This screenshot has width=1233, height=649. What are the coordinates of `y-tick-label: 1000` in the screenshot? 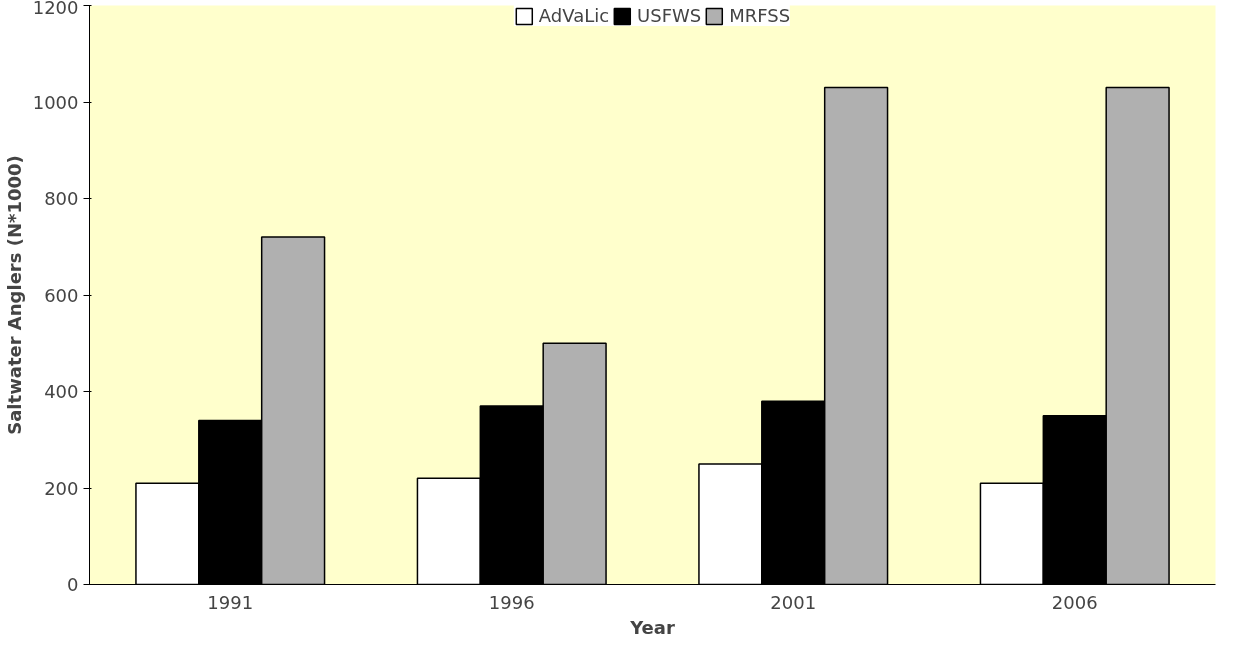 It's located at (55, 102).